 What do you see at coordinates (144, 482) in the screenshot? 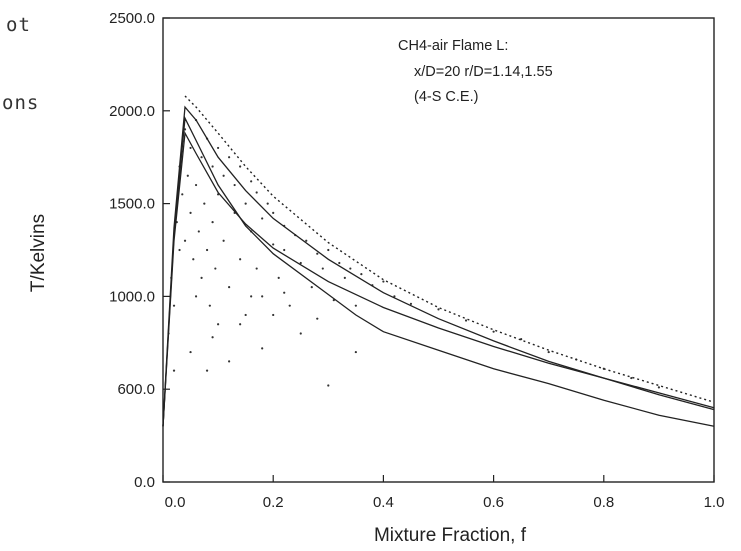
I see `y-tick-label: 0.0` at bounding box center [144, 482].